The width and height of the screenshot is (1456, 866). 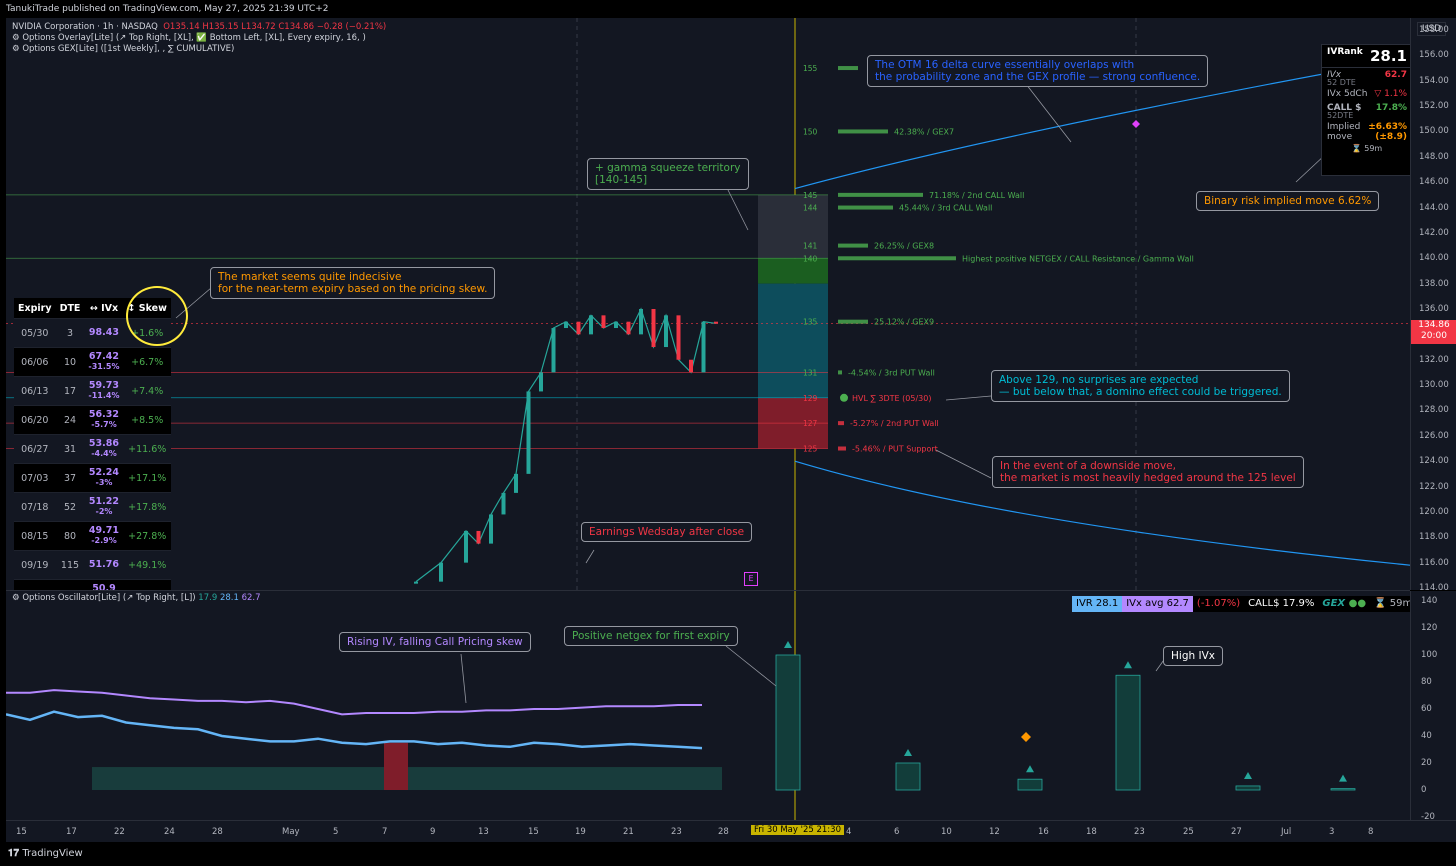 What do you see at coordinates (924, 131) in the screenshot?
I see `gex-level-label: 42.38% / GEX7` at bounding box center [924, 131].